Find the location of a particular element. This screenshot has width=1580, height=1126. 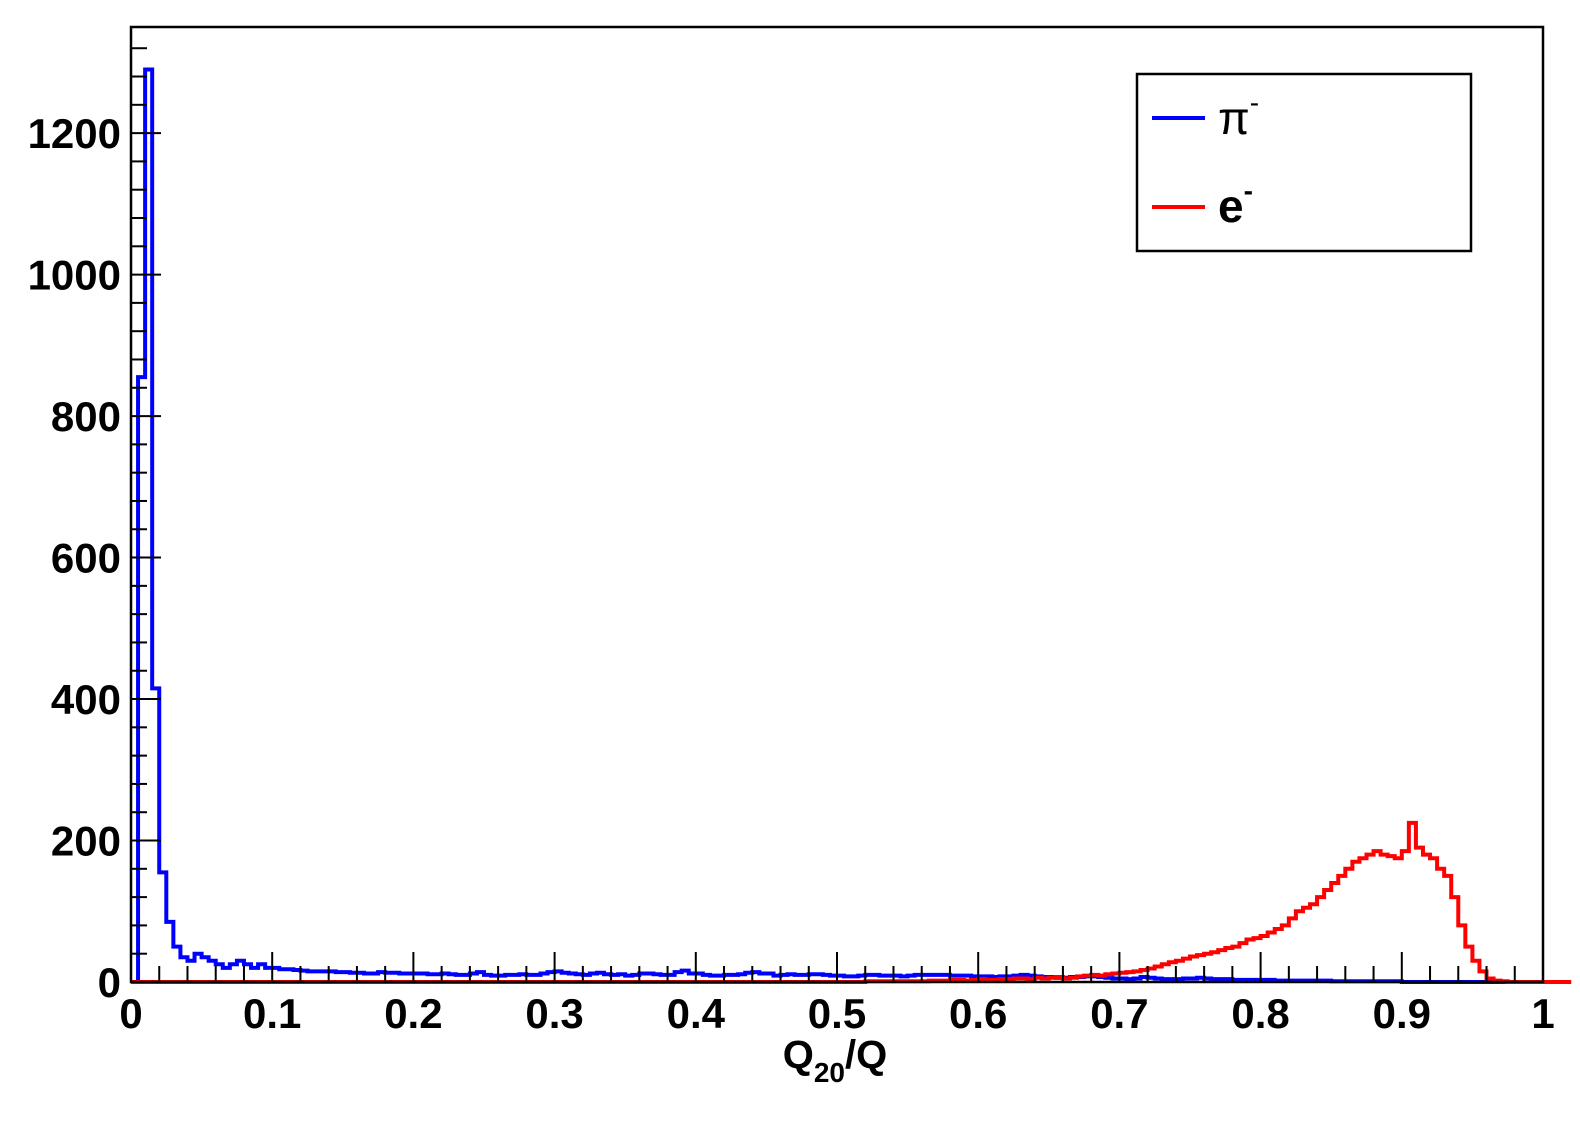

y-tick-label: 1000 is located at coordinates (74, 275).